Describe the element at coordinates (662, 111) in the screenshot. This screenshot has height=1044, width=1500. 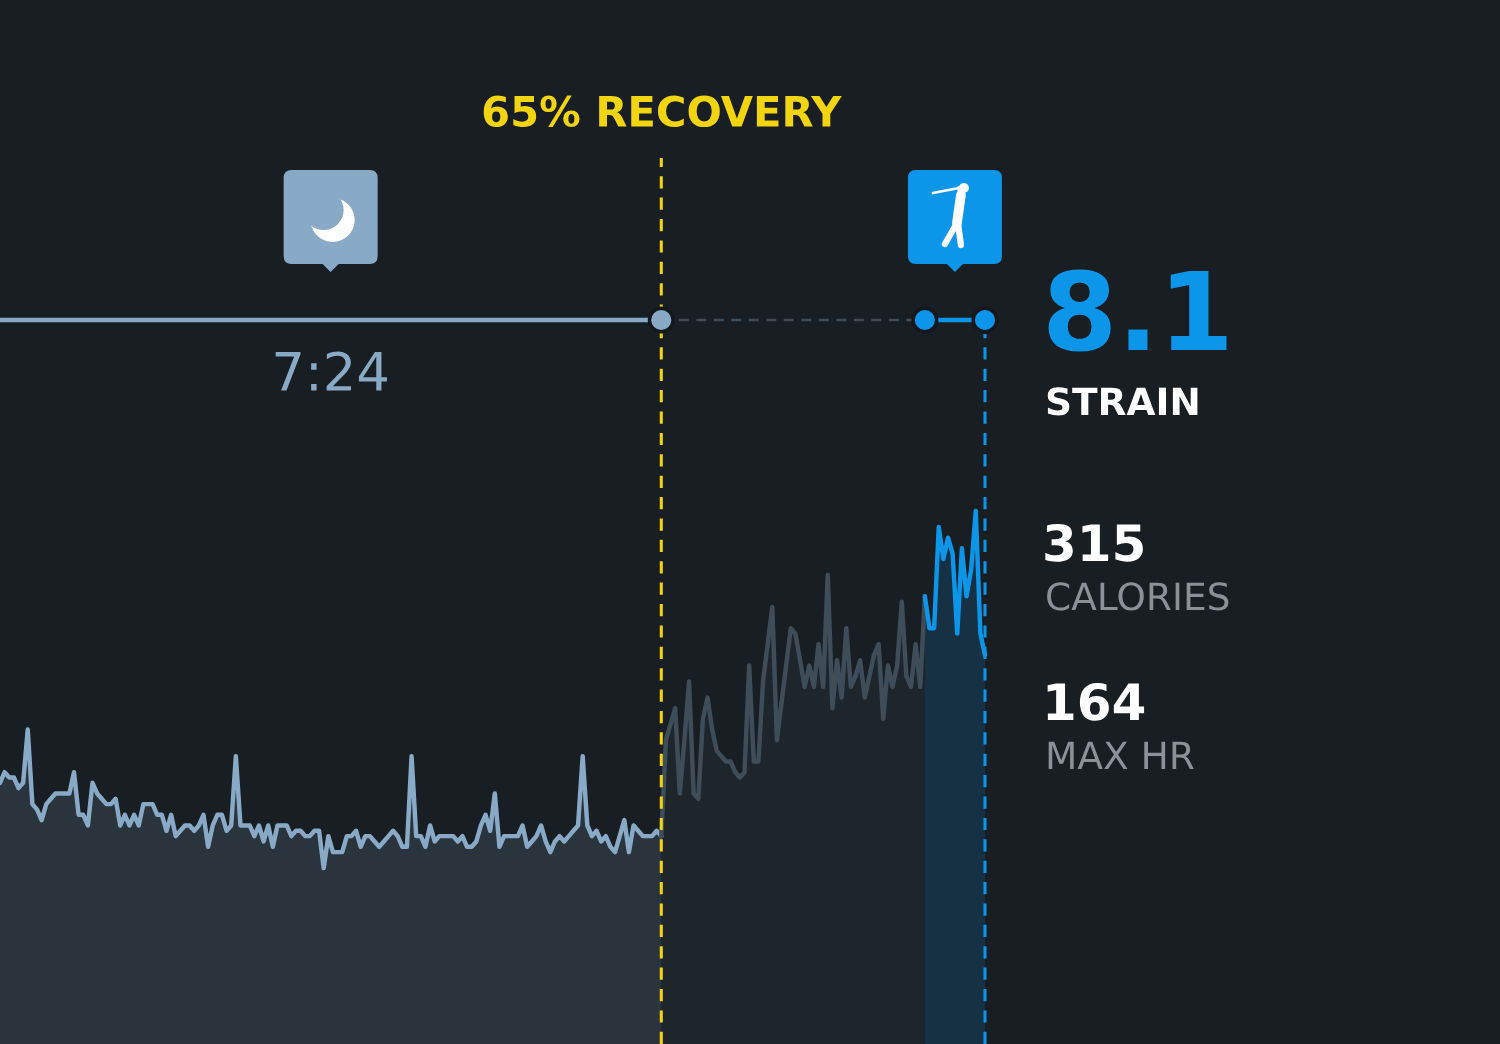
I see `text: 65% RECOVERY` at that location.